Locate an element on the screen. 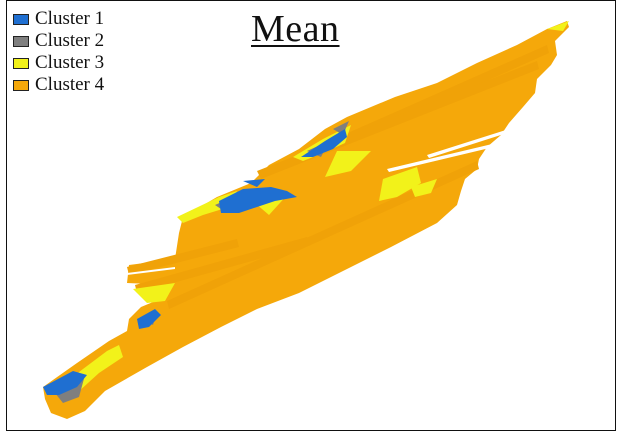  legend: Cluster 1 Cluster 2 Cluster 3 Cluster 4 is located at coordinates (58, 52).